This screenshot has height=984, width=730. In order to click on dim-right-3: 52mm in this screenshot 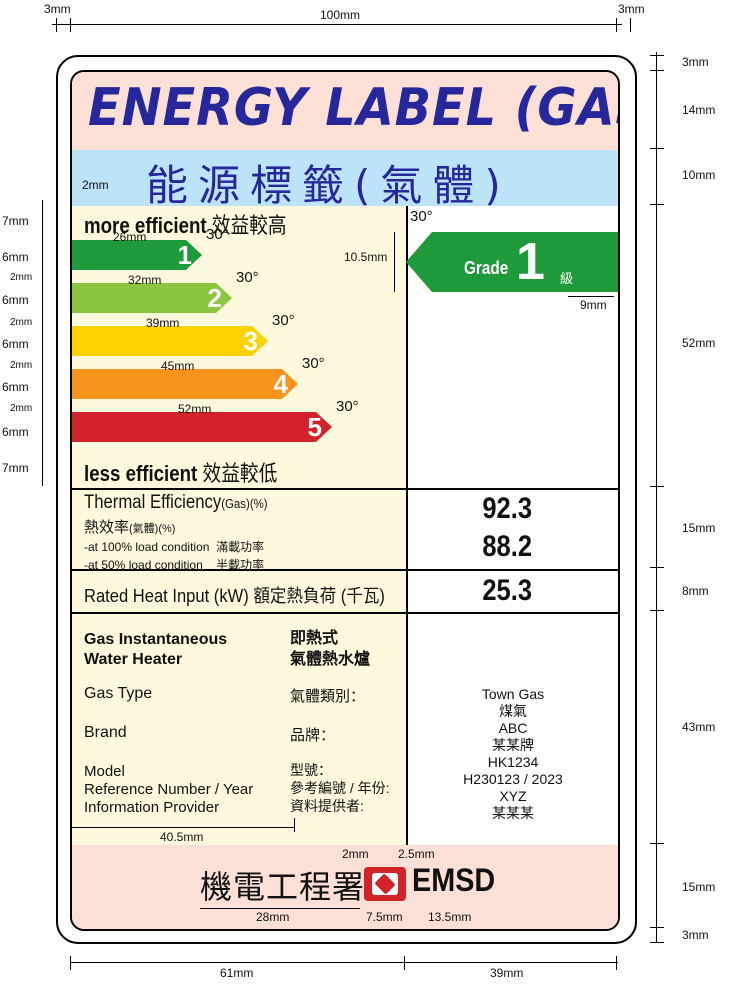, I will do `click(699, 343)`.